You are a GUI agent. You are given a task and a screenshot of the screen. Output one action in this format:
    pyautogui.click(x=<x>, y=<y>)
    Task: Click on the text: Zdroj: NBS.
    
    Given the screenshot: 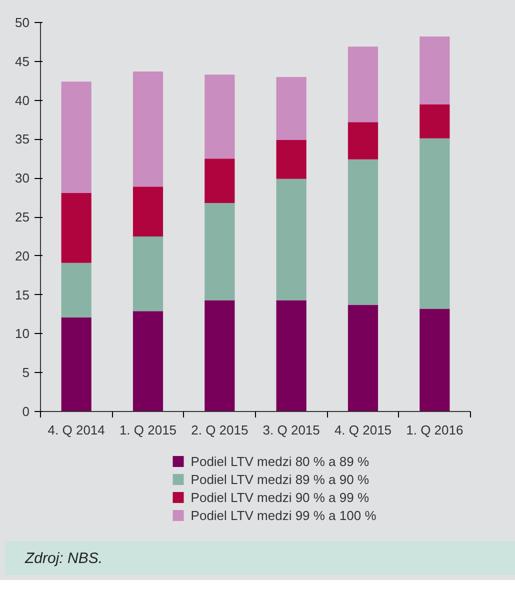 What is the action you would take?
    pyautogui.click(x=64, y=559)
    